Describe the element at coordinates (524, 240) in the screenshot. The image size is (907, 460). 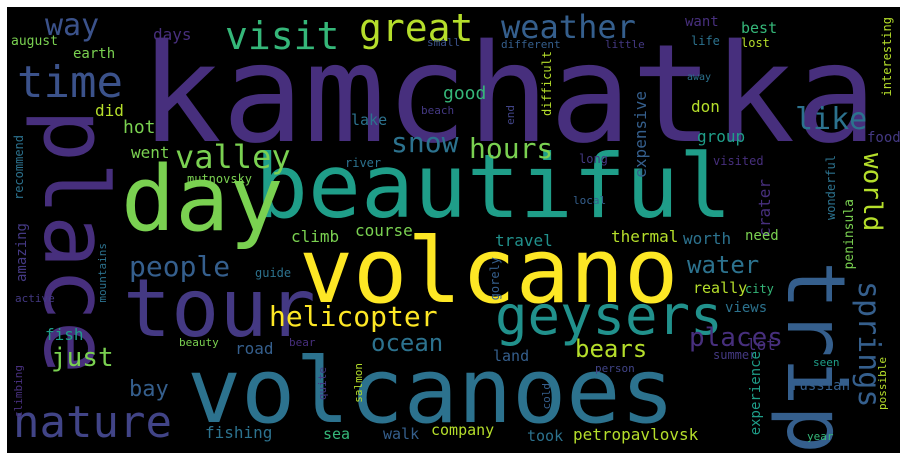
I see `word-travel: travel` at that location.